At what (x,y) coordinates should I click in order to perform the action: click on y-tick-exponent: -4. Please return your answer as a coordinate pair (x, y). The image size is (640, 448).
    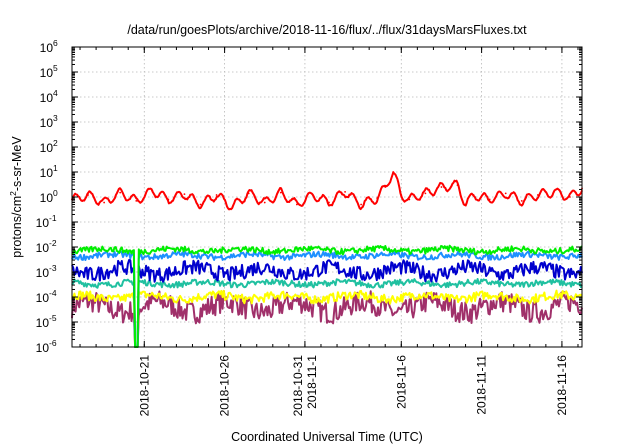
    Looking at the image, I should click on (53, 293).